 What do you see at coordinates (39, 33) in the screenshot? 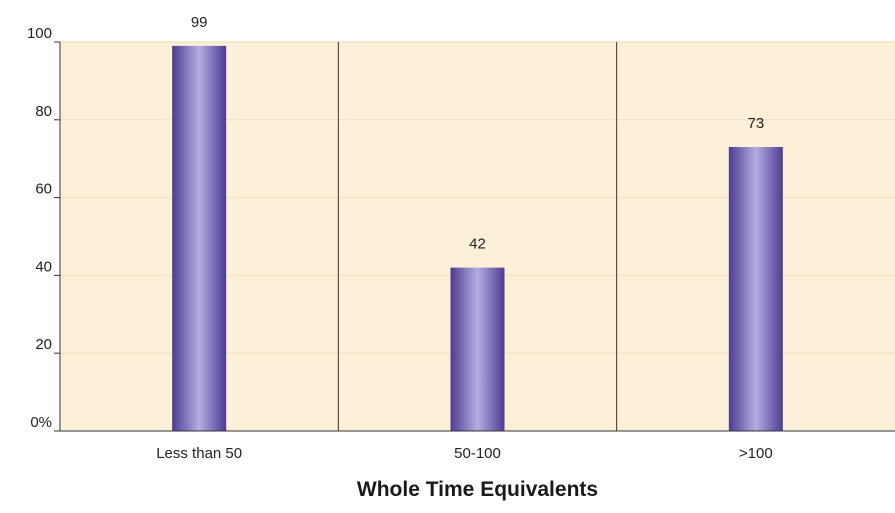
I see `y-tick-label: 100` at bounding box center [39, 33].